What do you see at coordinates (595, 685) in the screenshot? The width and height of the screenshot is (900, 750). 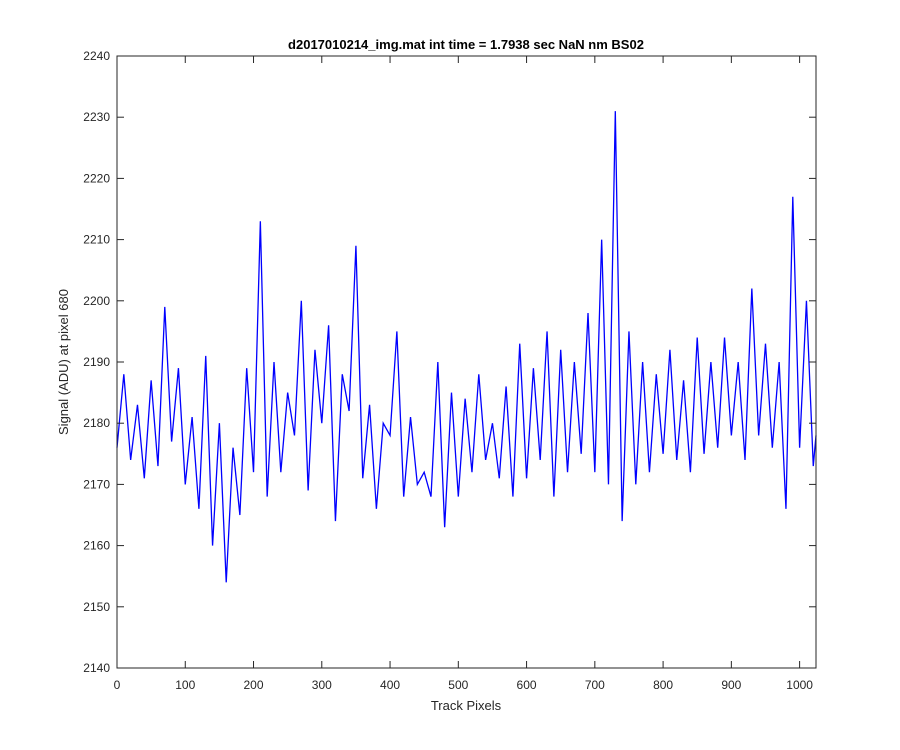 I see `x-tick-label: 700` at bounding box center [595, 685].